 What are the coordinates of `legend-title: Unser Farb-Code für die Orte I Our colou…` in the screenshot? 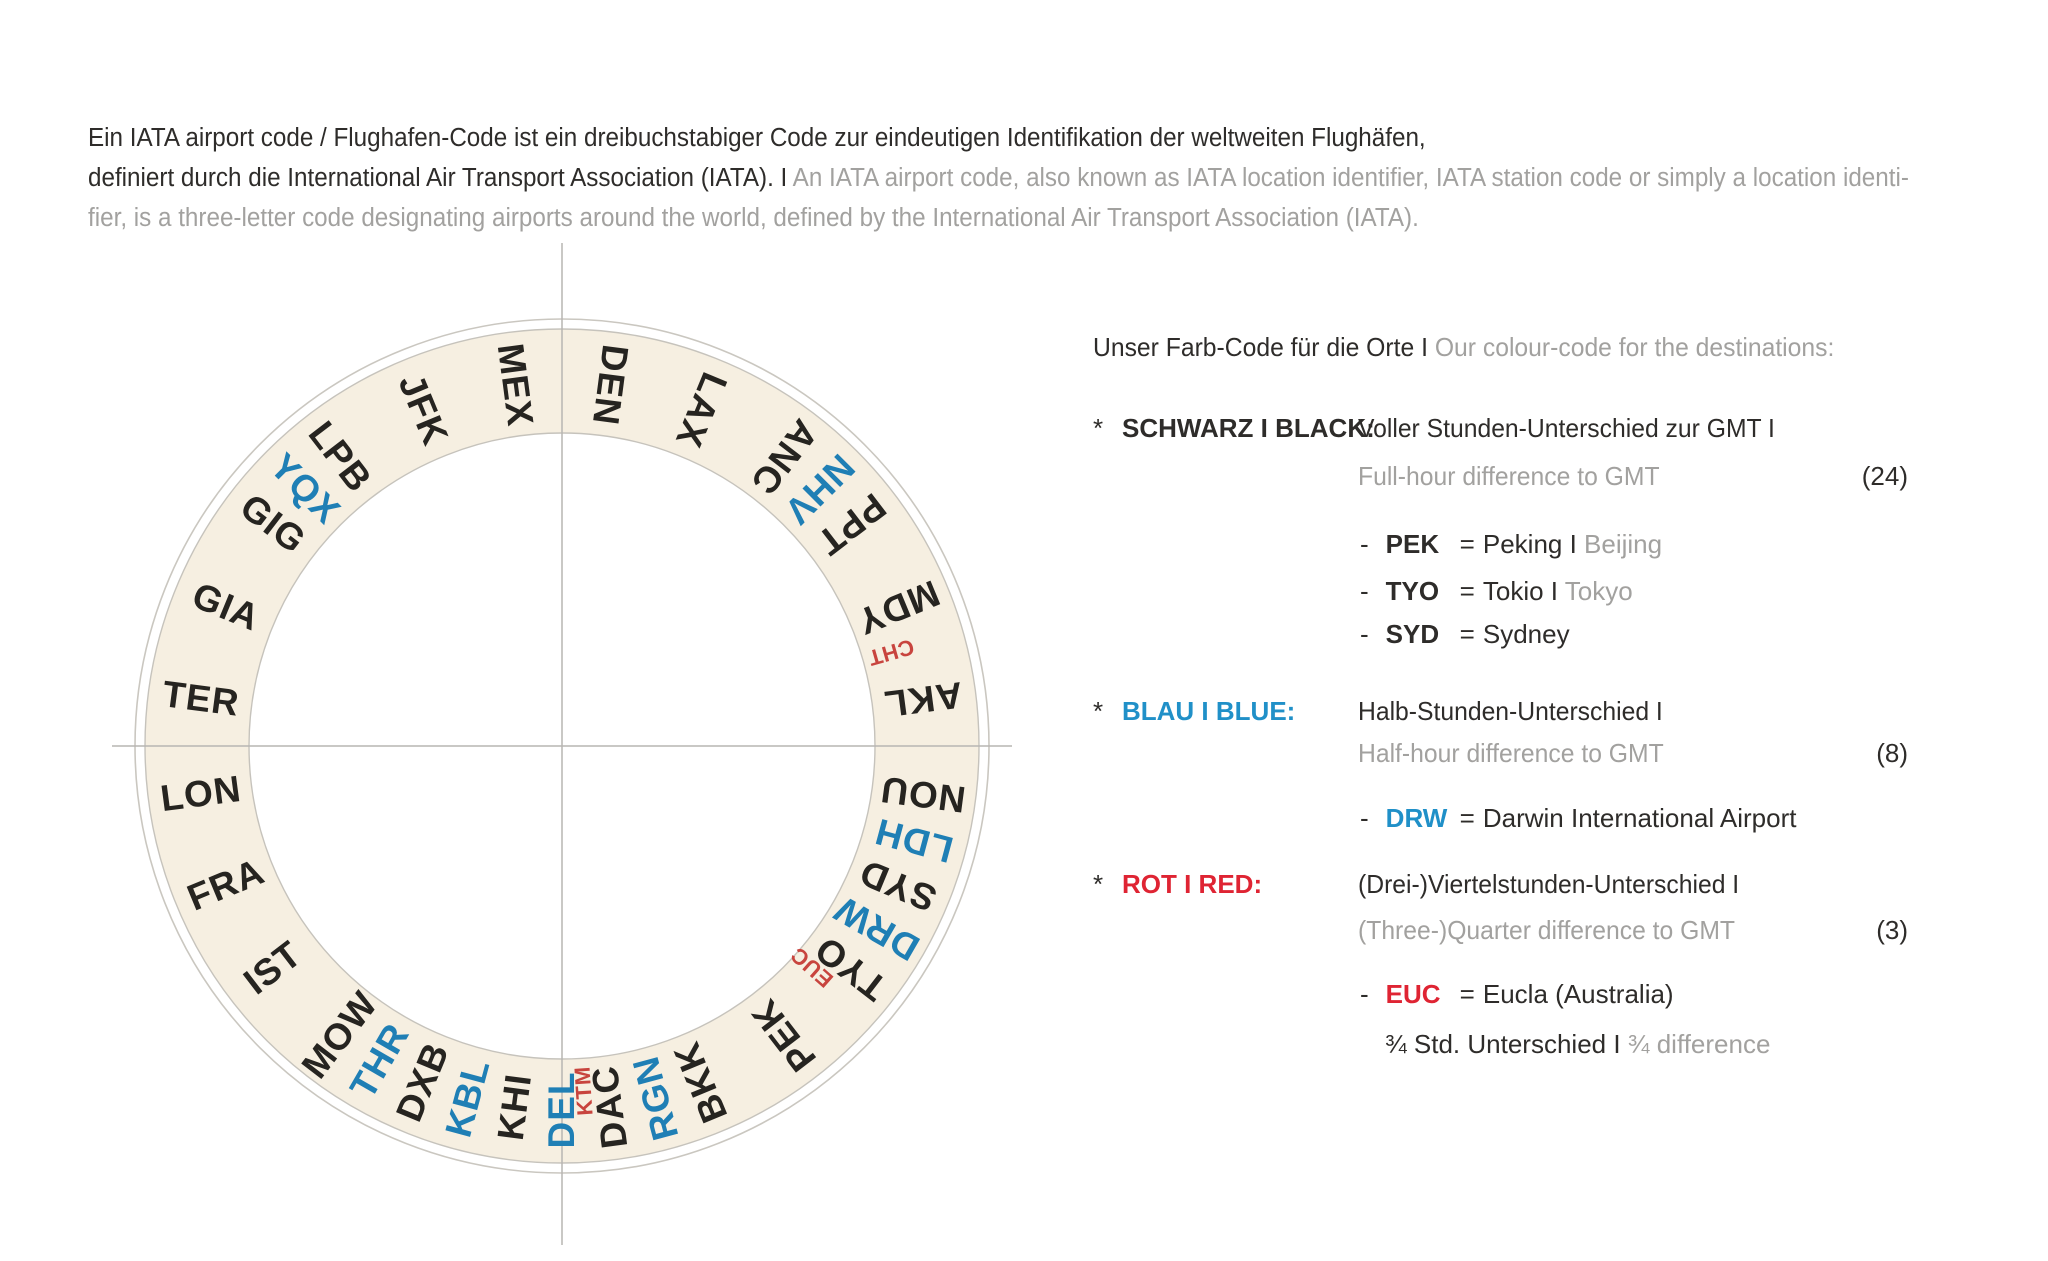 It's located at (1483, 347).